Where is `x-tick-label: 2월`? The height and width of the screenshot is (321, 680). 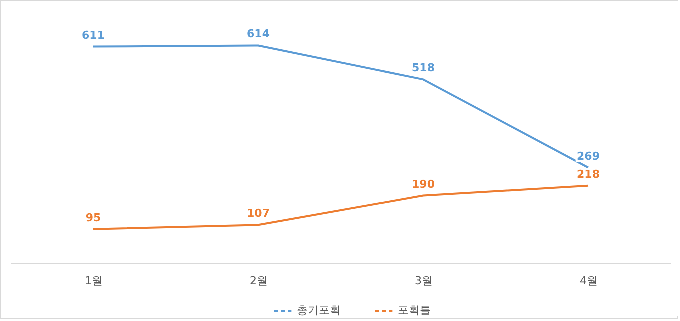 x-tick-label: 2월 is located at coordinates (259, 281).